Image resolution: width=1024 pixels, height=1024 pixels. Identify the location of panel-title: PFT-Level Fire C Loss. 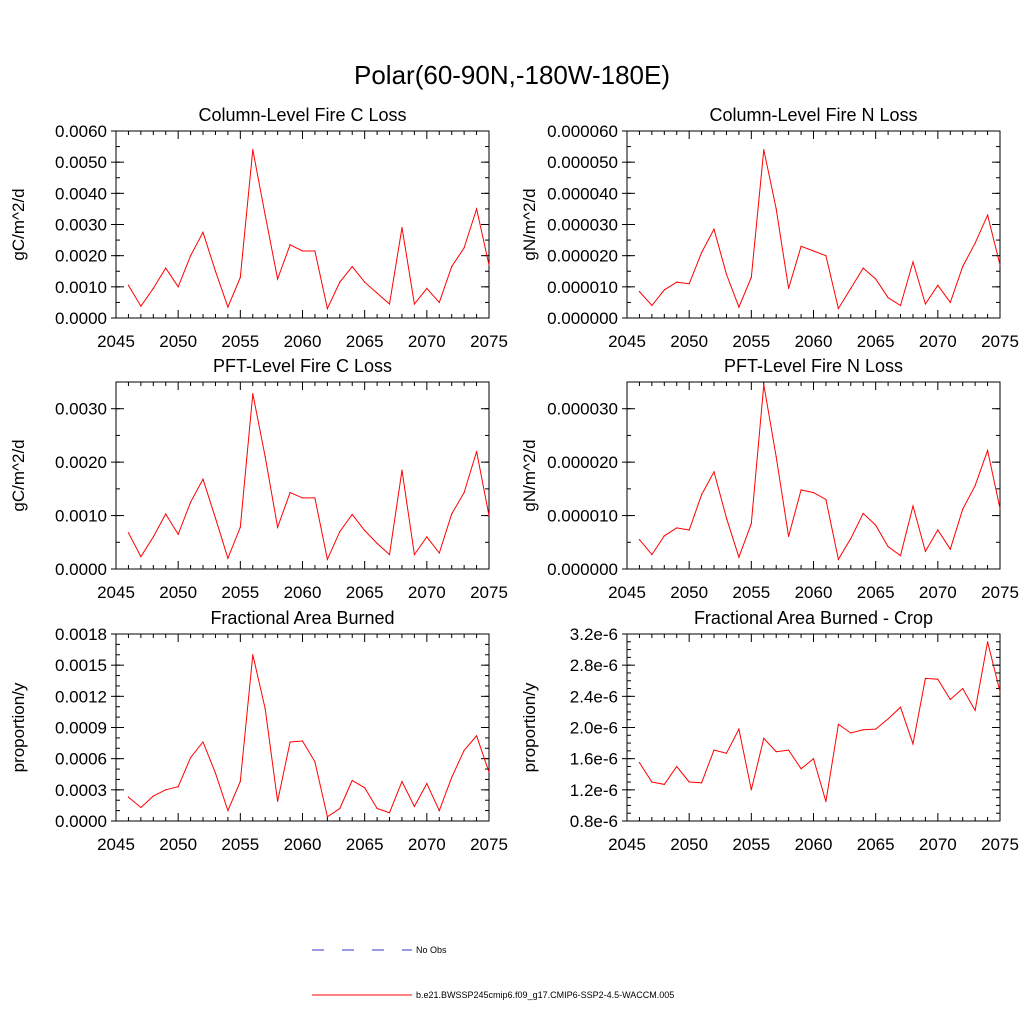
(302, 366).